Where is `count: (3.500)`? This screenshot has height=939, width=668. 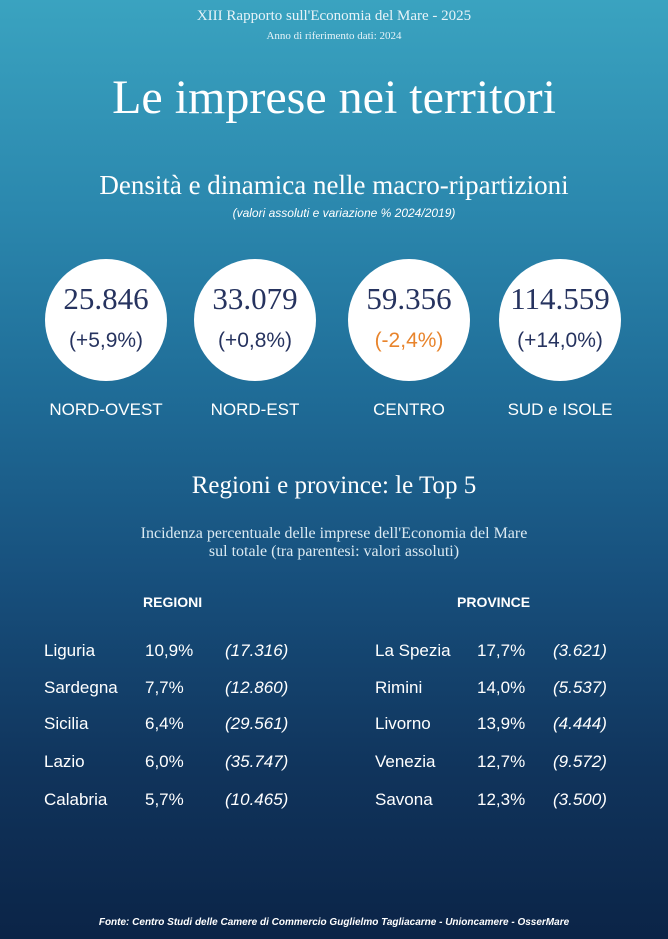
count: (3.500) is located at coordinates (580, 799).